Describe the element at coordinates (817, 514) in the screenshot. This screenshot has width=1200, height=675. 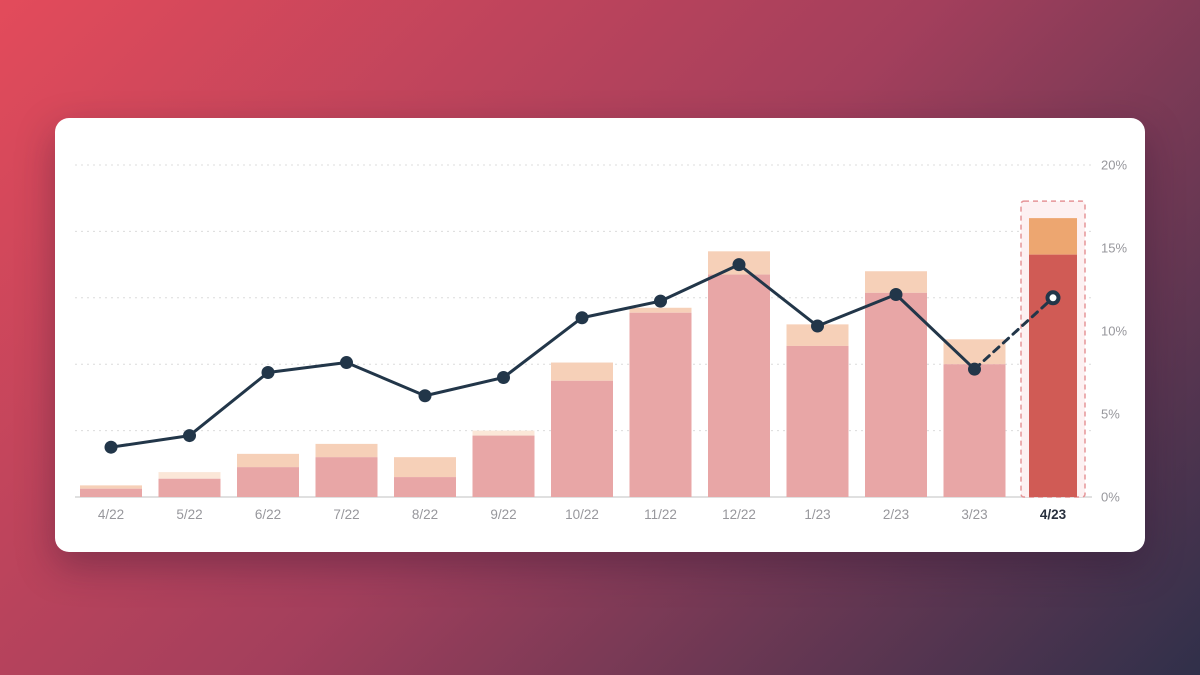
I see `x-label-1-23: 1/23` at that location.